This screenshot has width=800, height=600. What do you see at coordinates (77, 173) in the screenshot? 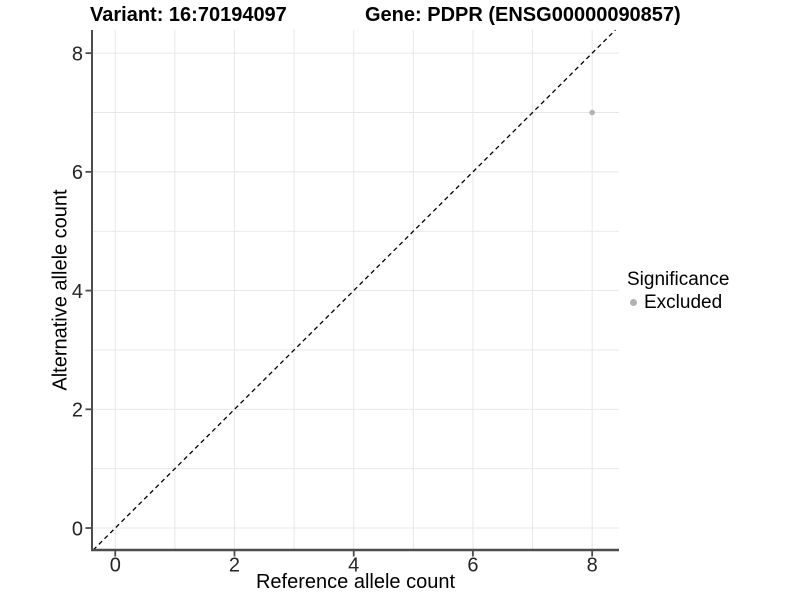
I see `y-tick-label: 6` at bounding box center [77, 173].